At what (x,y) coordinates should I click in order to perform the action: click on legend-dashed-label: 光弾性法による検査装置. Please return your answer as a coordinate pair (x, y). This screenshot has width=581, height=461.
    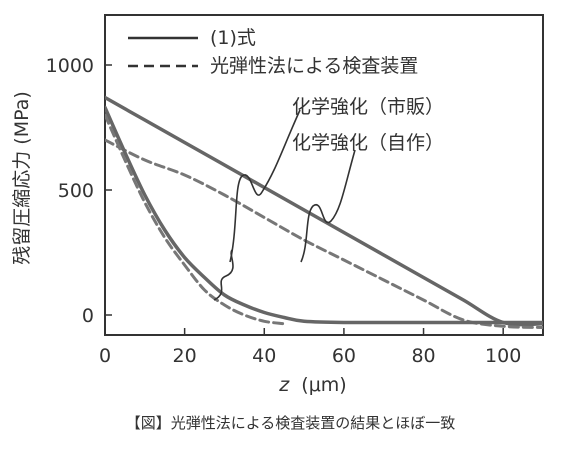
    Looking at the image, I should click on (314, 66).